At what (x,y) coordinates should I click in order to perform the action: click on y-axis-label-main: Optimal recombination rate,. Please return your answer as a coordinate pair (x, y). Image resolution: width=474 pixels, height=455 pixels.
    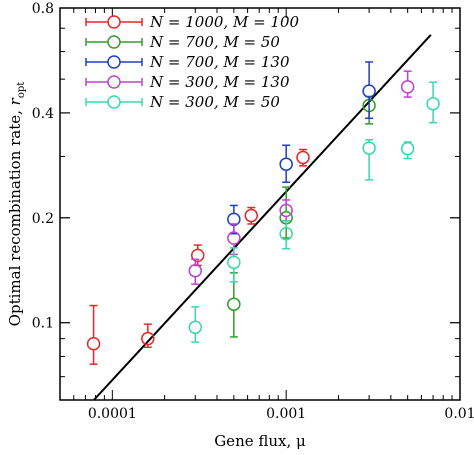
    Looking at the image, I should click on (15, 215).